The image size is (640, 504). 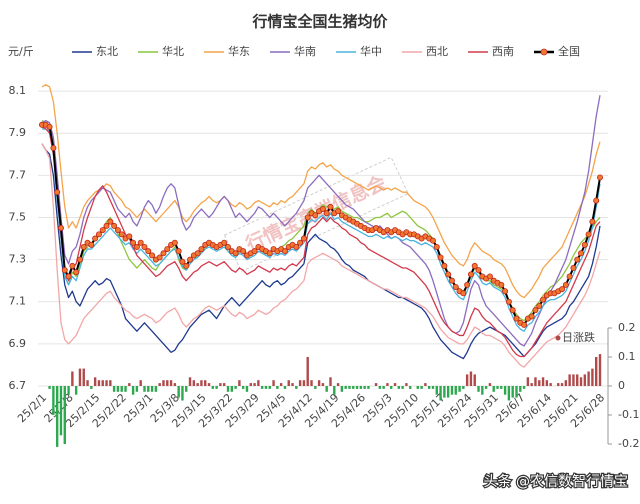 I want to click on legend-label: 华中, so click(x=371, y=51).